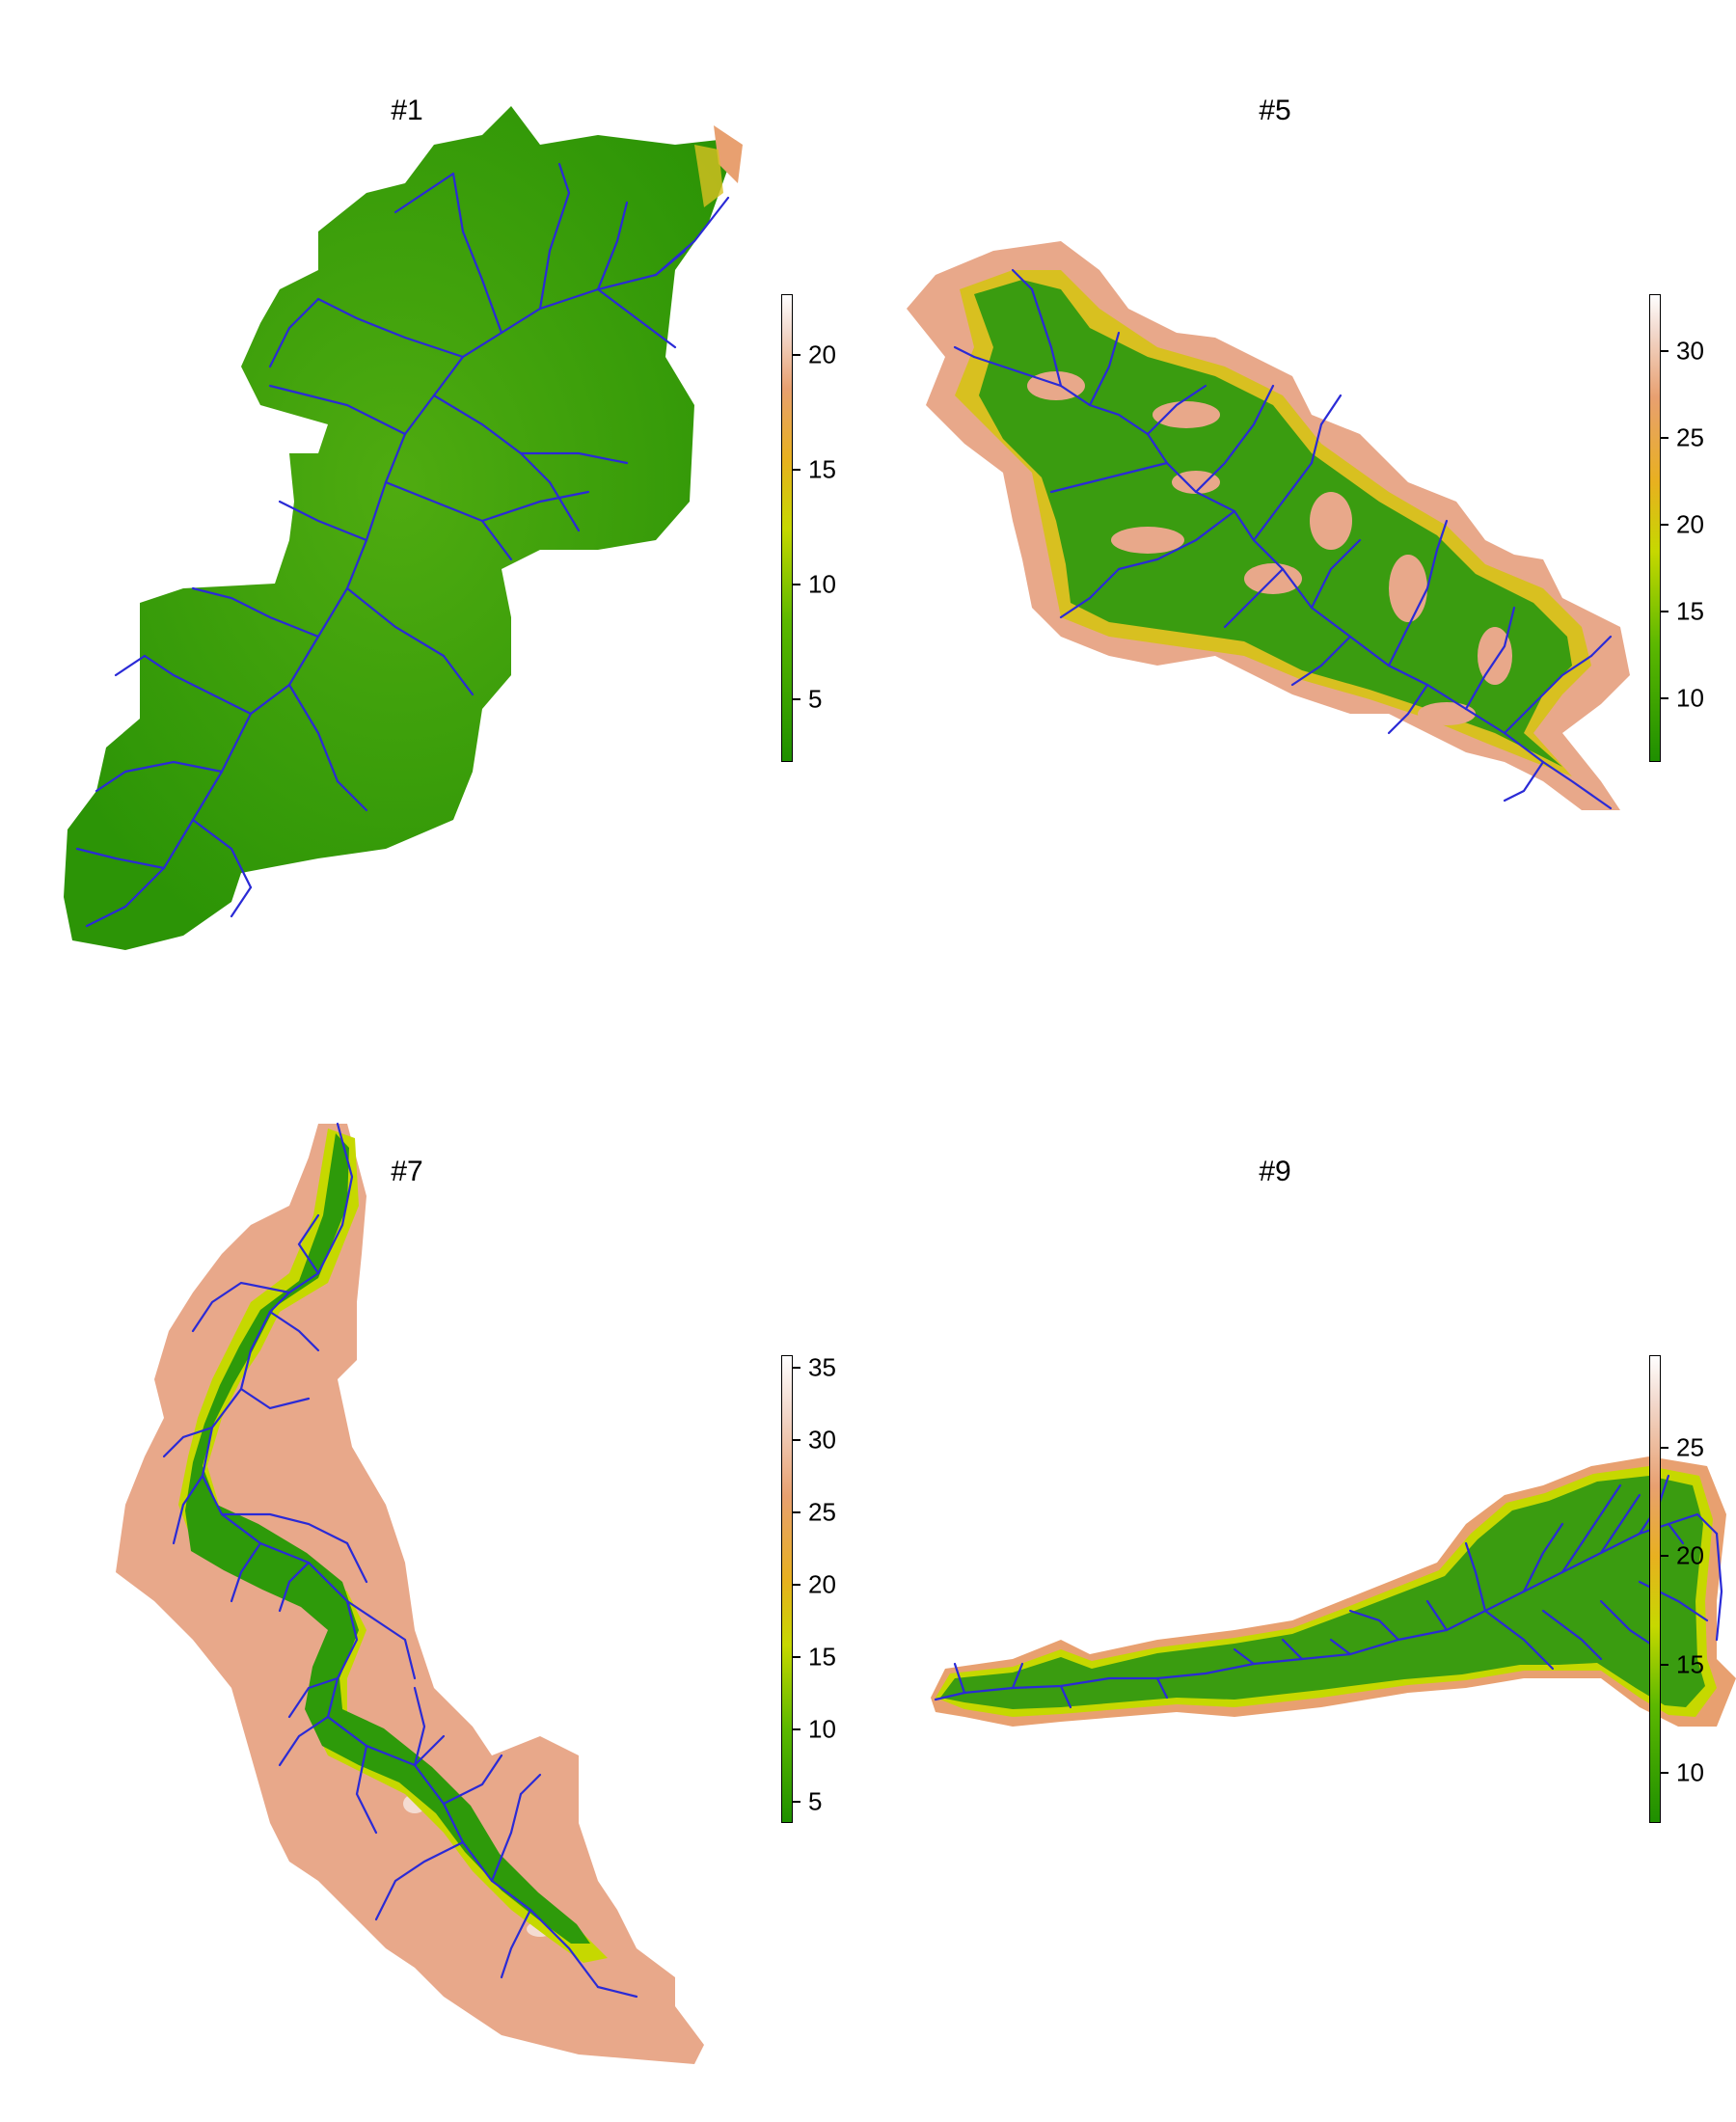  Describe the element at coordinates (407, 1172) in the screenshot. I see `panel-title: #7` at that location.